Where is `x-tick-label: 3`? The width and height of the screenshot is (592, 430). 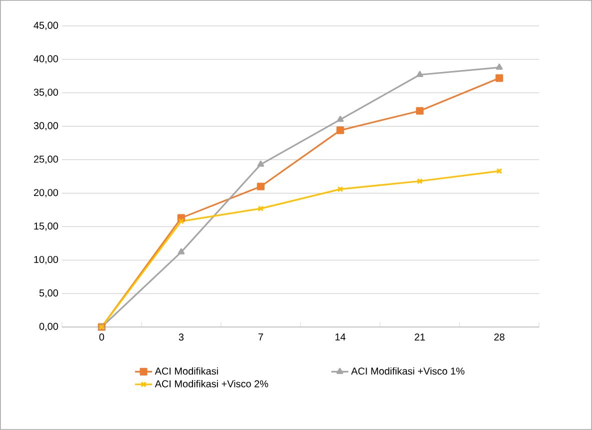
x-tick-label: 3 is located at coordinates (181, 337).